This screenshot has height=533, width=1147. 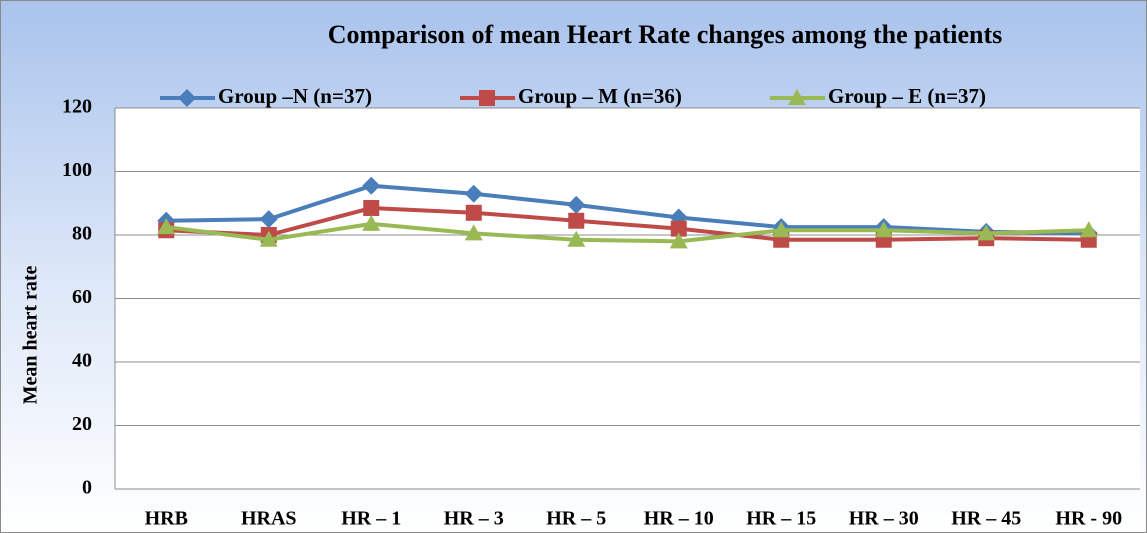 I want to click on legend-label: Group – E (n=37), so click(x=907, y=96).